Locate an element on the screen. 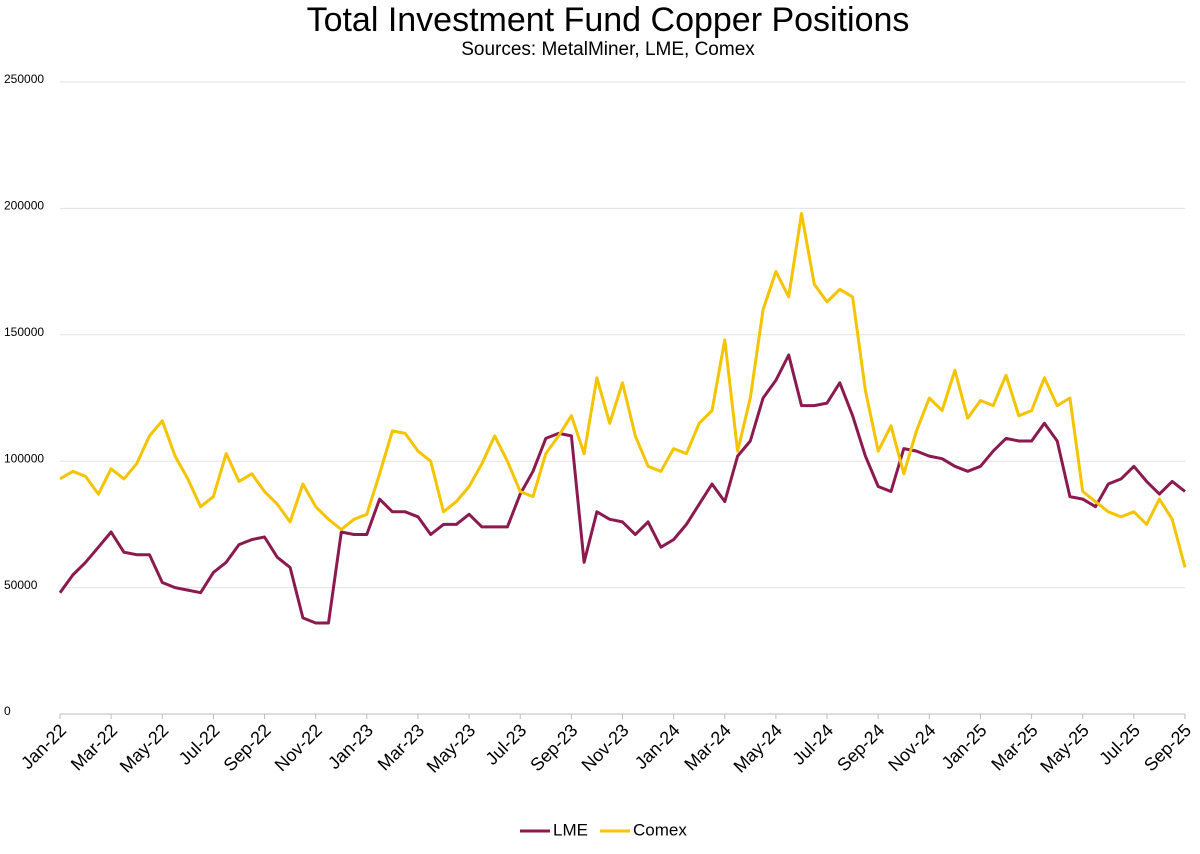 The image size is (1200, 854). x-tick-label: Jan-25 is located at coordinates (964, 746).